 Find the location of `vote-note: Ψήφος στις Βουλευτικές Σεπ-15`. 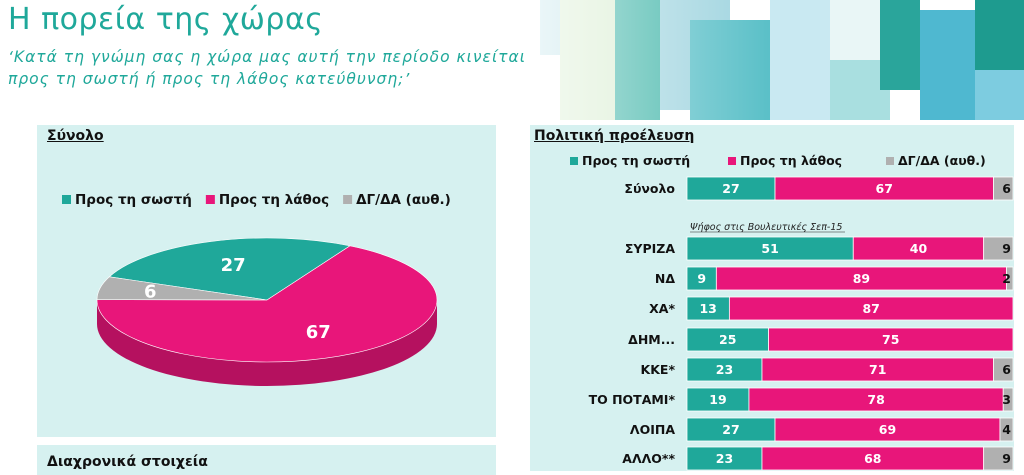

vote-note: Ψήφος στις Βουλευτικές Σεπ-15 is located at coordinates (766, 227).